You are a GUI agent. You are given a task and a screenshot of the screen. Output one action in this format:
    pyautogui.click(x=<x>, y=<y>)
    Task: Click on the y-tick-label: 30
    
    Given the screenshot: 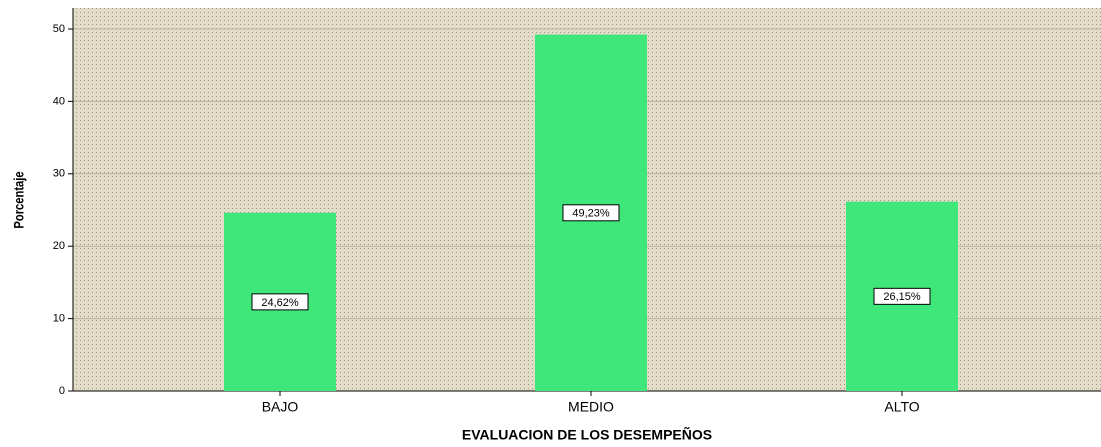 What is the action you would take?
    pyautogui.click(x=59, y=174)
    